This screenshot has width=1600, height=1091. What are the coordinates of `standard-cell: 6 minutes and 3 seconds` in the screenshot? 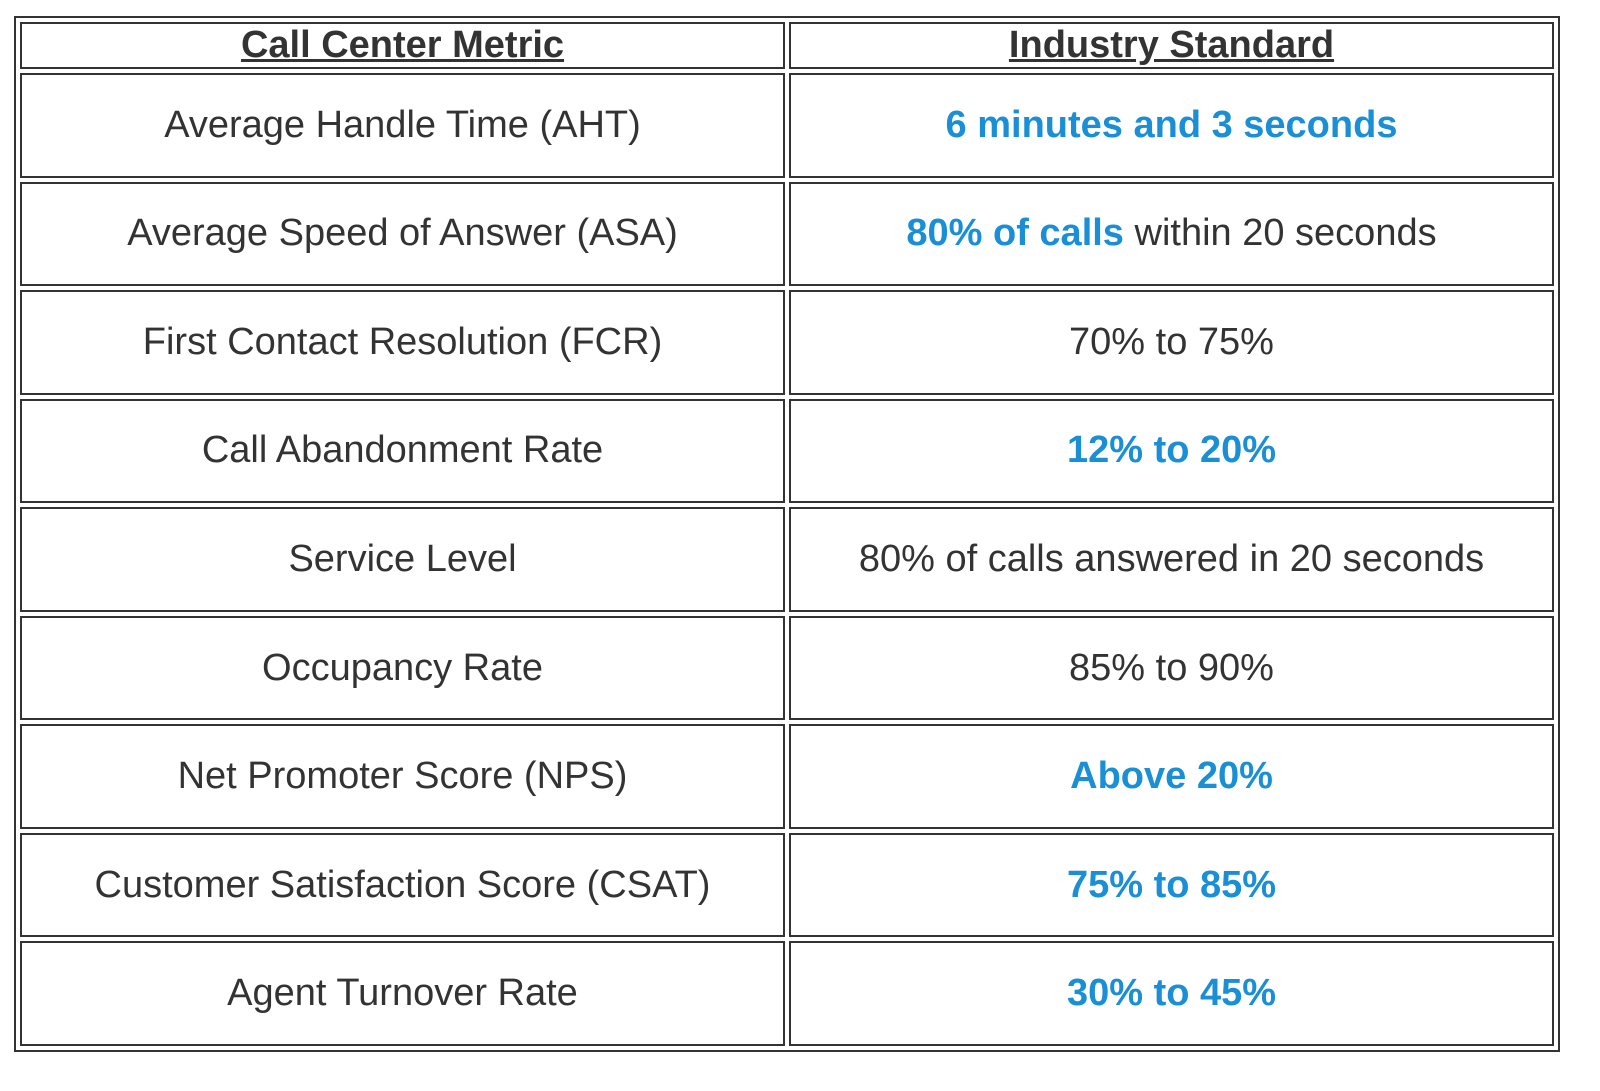 It's located at (1171, 125).